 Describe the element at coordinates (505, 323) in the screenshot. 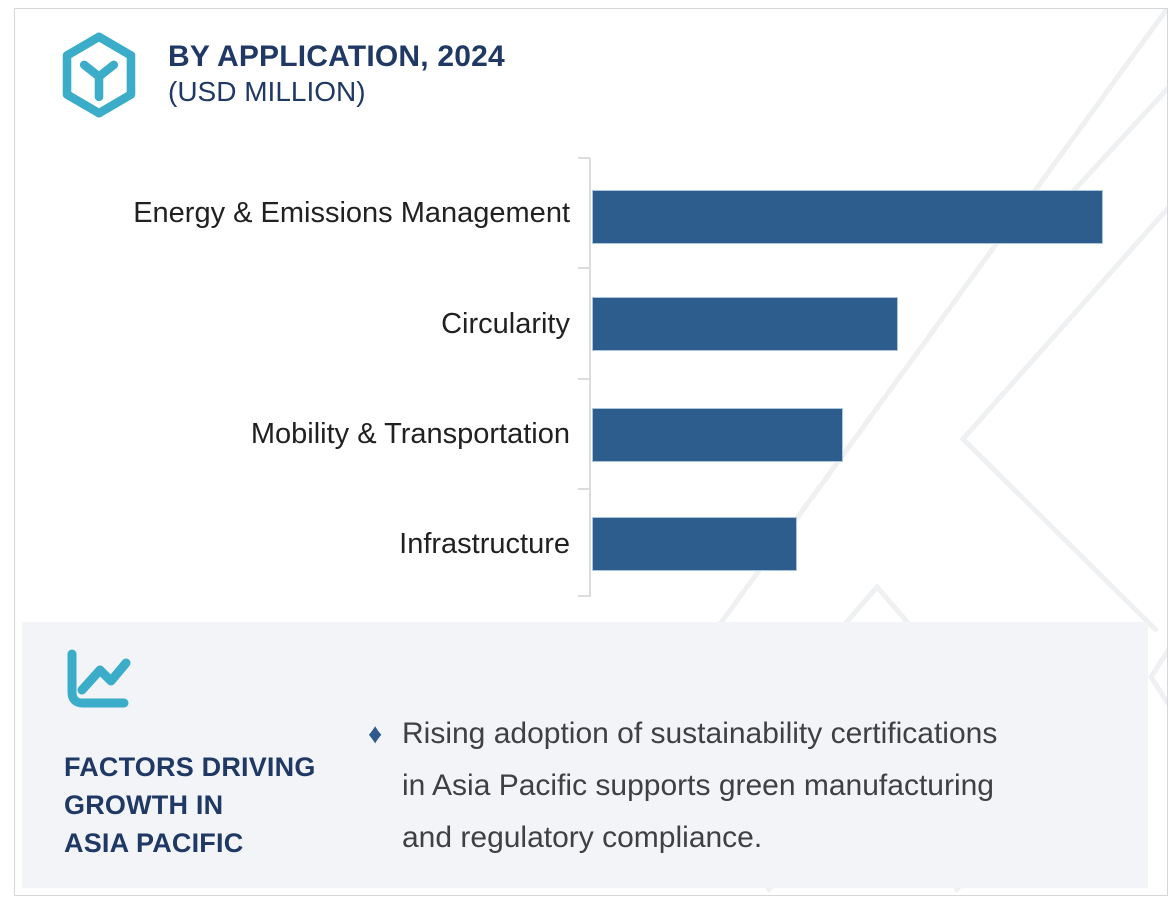

I see `category-label-circularity: Circularity` at that location.